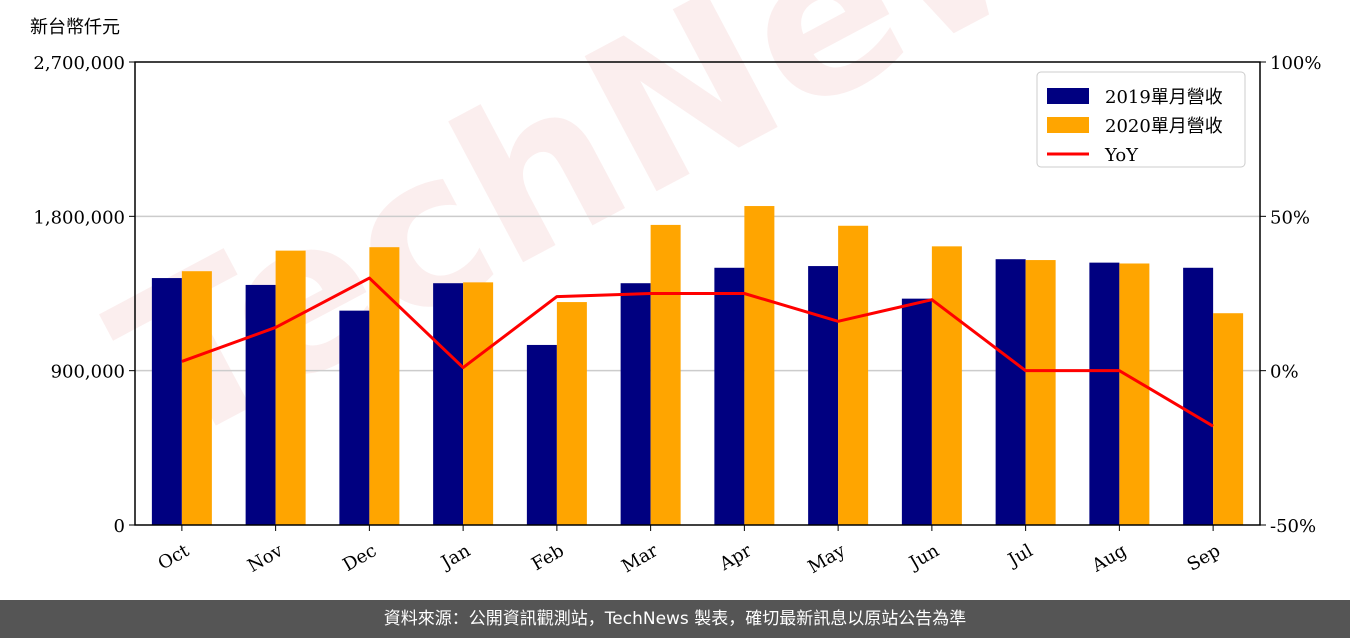 This screenshot has width=1350, height=638. What do you see at coordinates (826, 559) in the screenshot?
I see `x-tick-label-may: May` at bounding box center [826, 559].